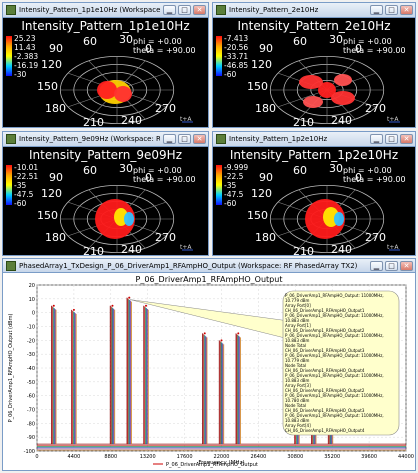 The height and width of the screenshot is (473, 418). What do you see at coordinates (33, 314) in the screenshot?
I see `y-tick-label: 0` at bounding box center [33, 314].